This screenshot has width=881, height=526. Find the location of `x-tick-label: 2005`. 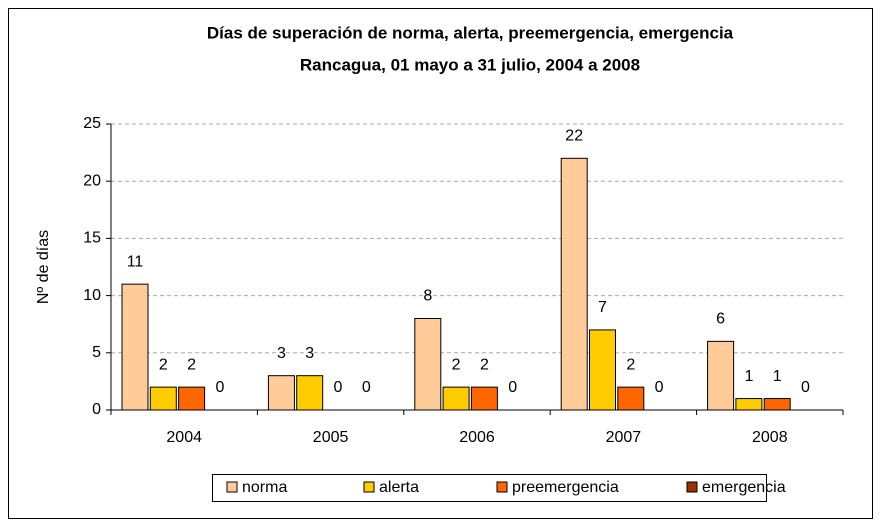

x-tick-label: 2005 is located at coordinates (331, 437).